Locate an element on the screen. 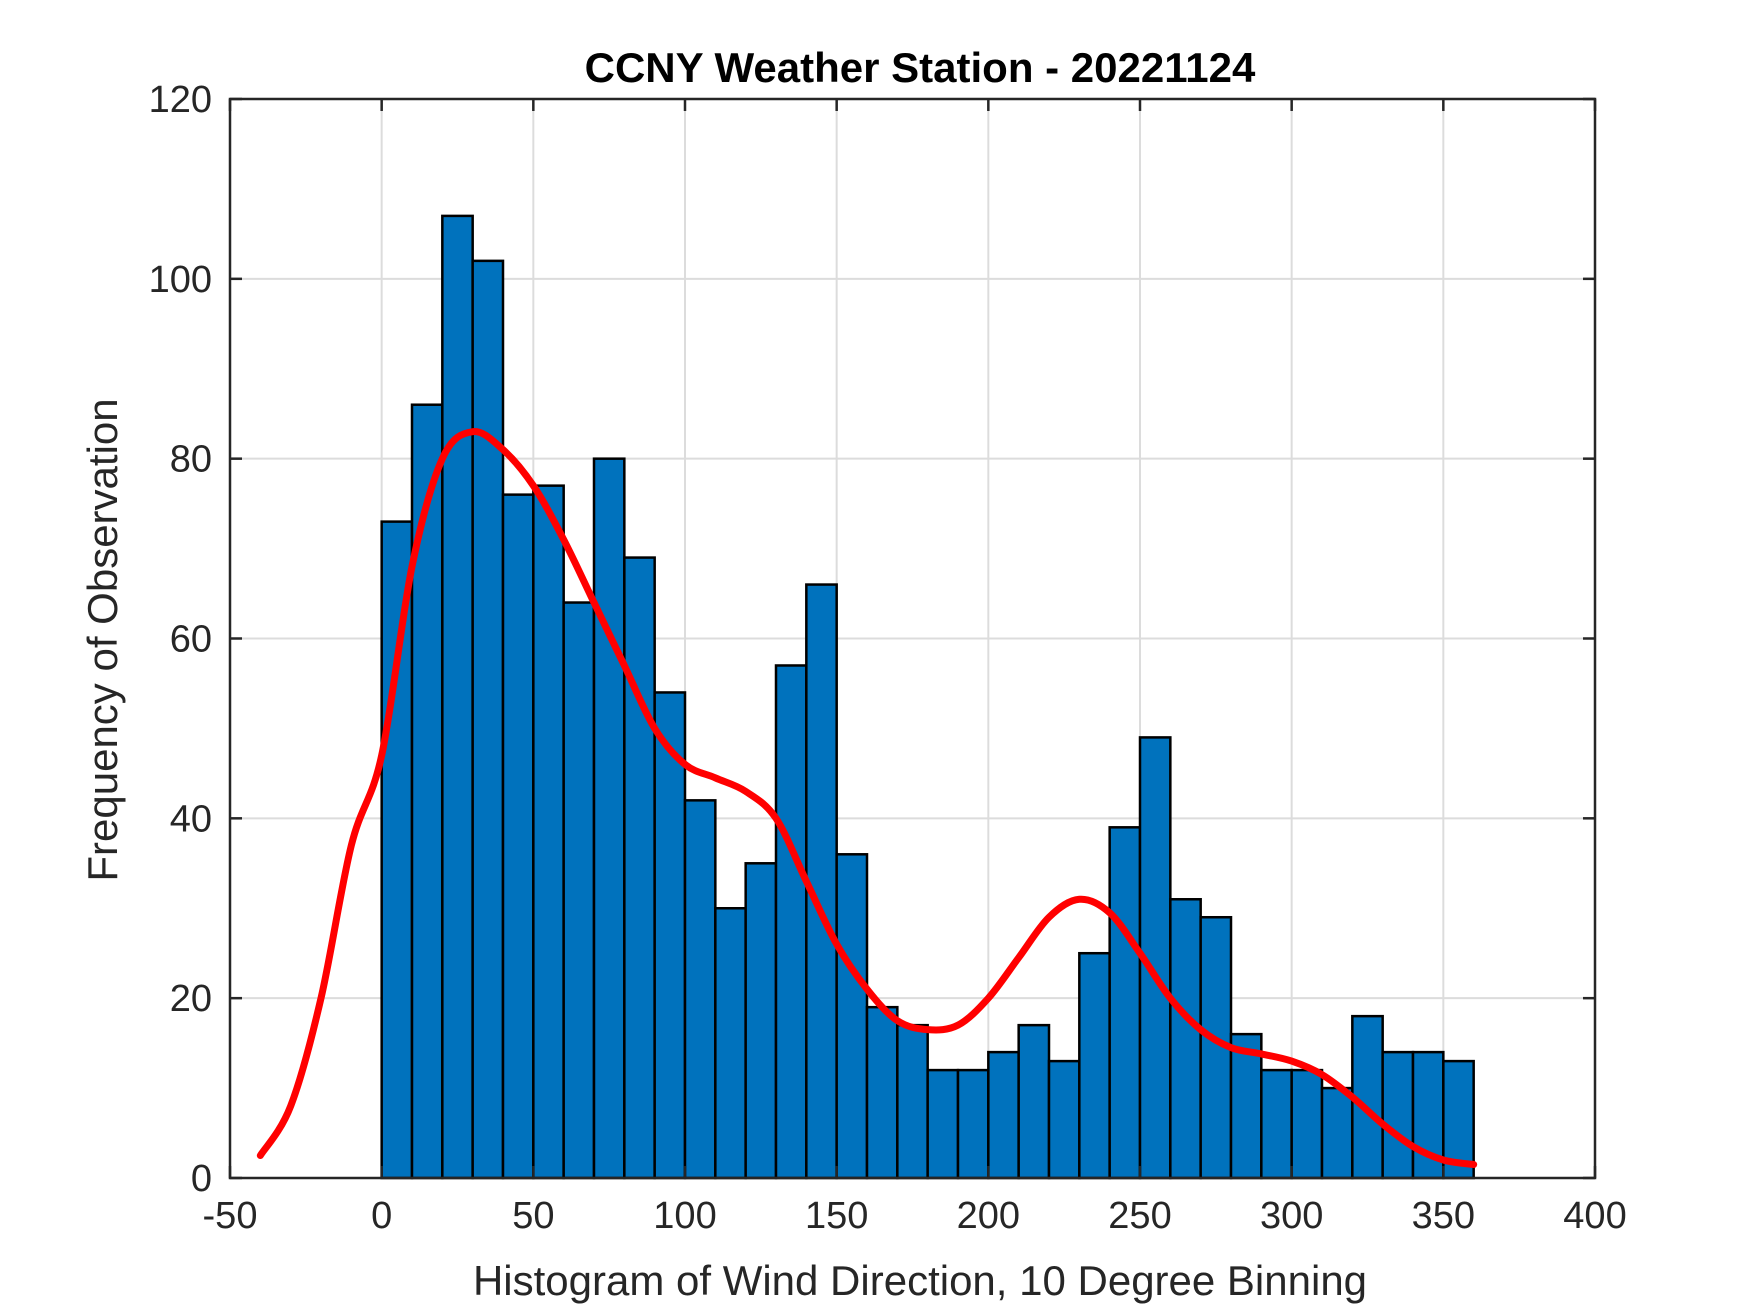 The height and width of the screenshot is (1313, 1750). y-tick-label: 80 is located at coordinates (191, 460).